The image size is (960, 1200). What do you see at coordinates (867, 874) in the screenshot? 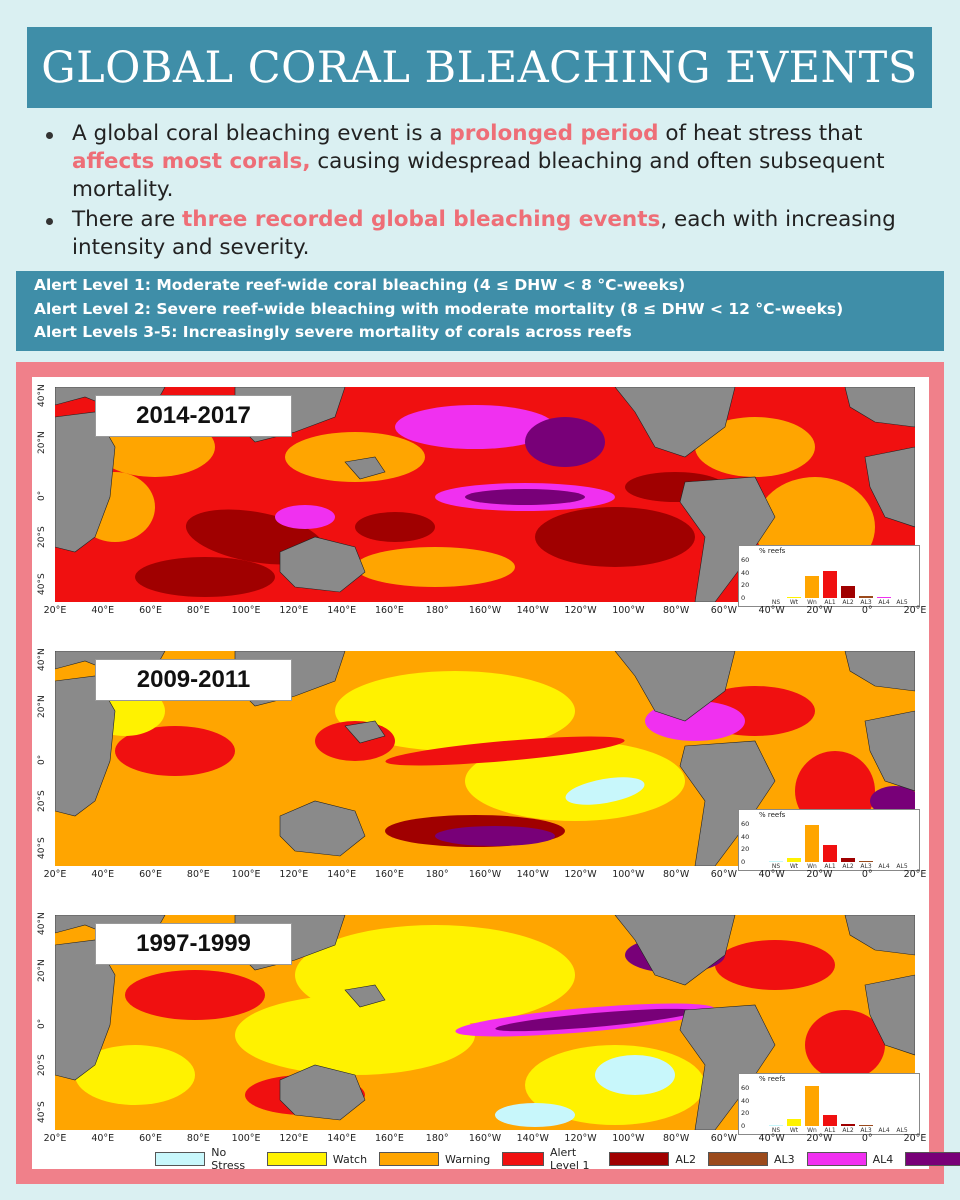
I see `longitude-label: 0°` at bounding box center [867, 874].